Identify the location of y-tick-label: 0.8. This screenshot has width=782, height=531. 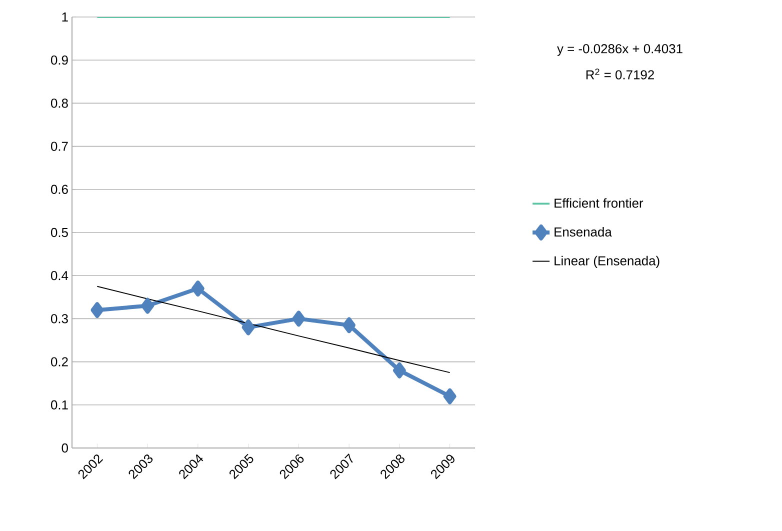
(59, 103).